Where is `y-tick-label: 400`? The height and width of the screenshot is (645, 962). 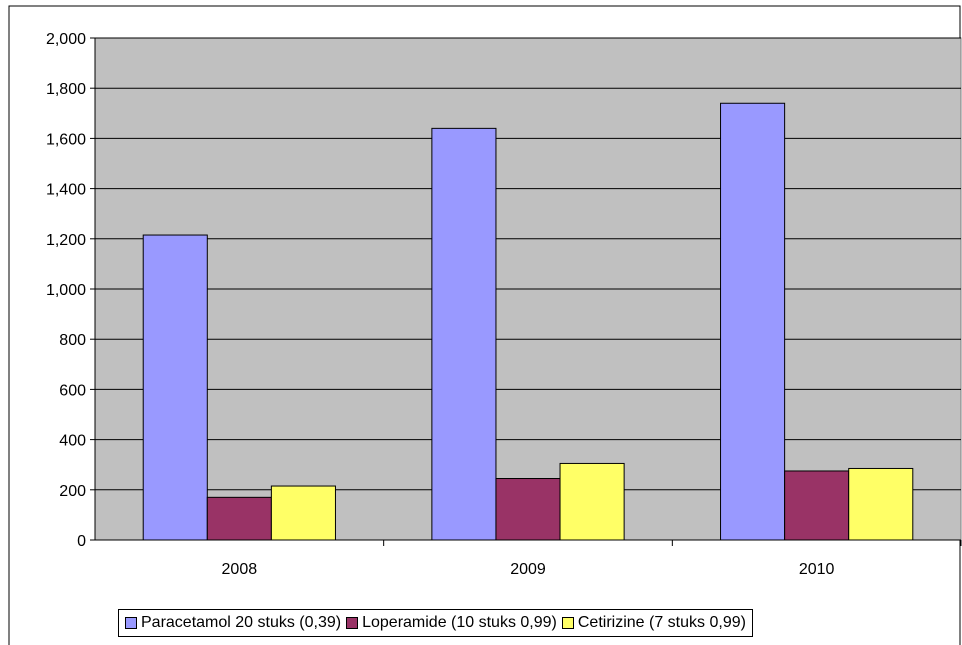 y-tick-label: 400 is located at coordinates (72, 441).